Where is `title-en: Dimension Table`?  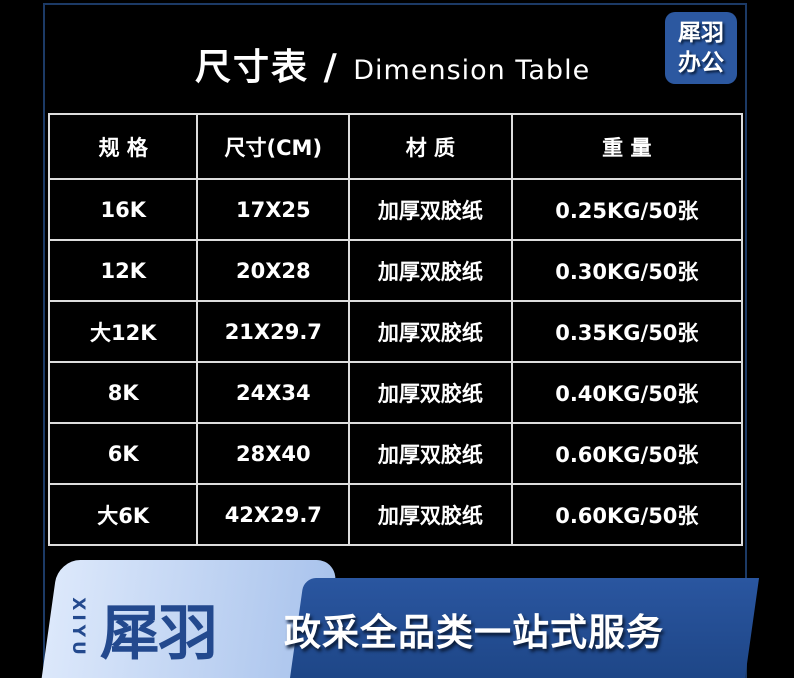 title-en: Dimension Table is located at coordinates (472, 70).